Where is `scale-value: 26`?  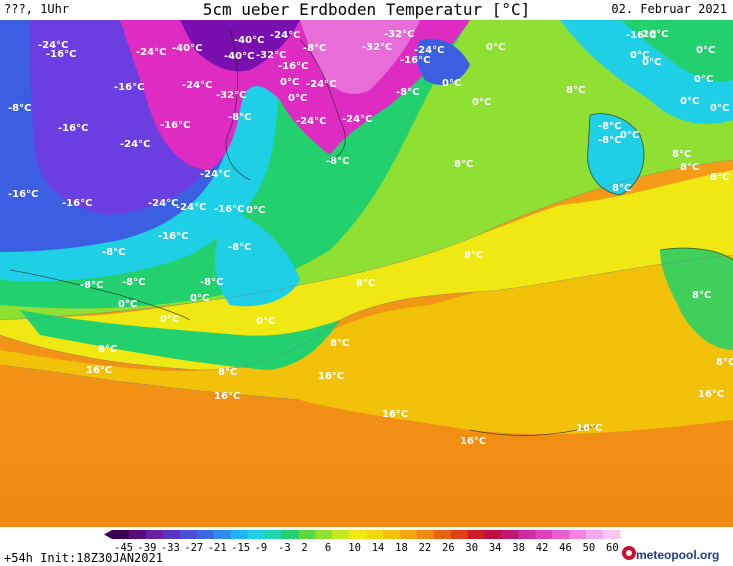 scale-value: 26 is located at coordinates (448, 548).